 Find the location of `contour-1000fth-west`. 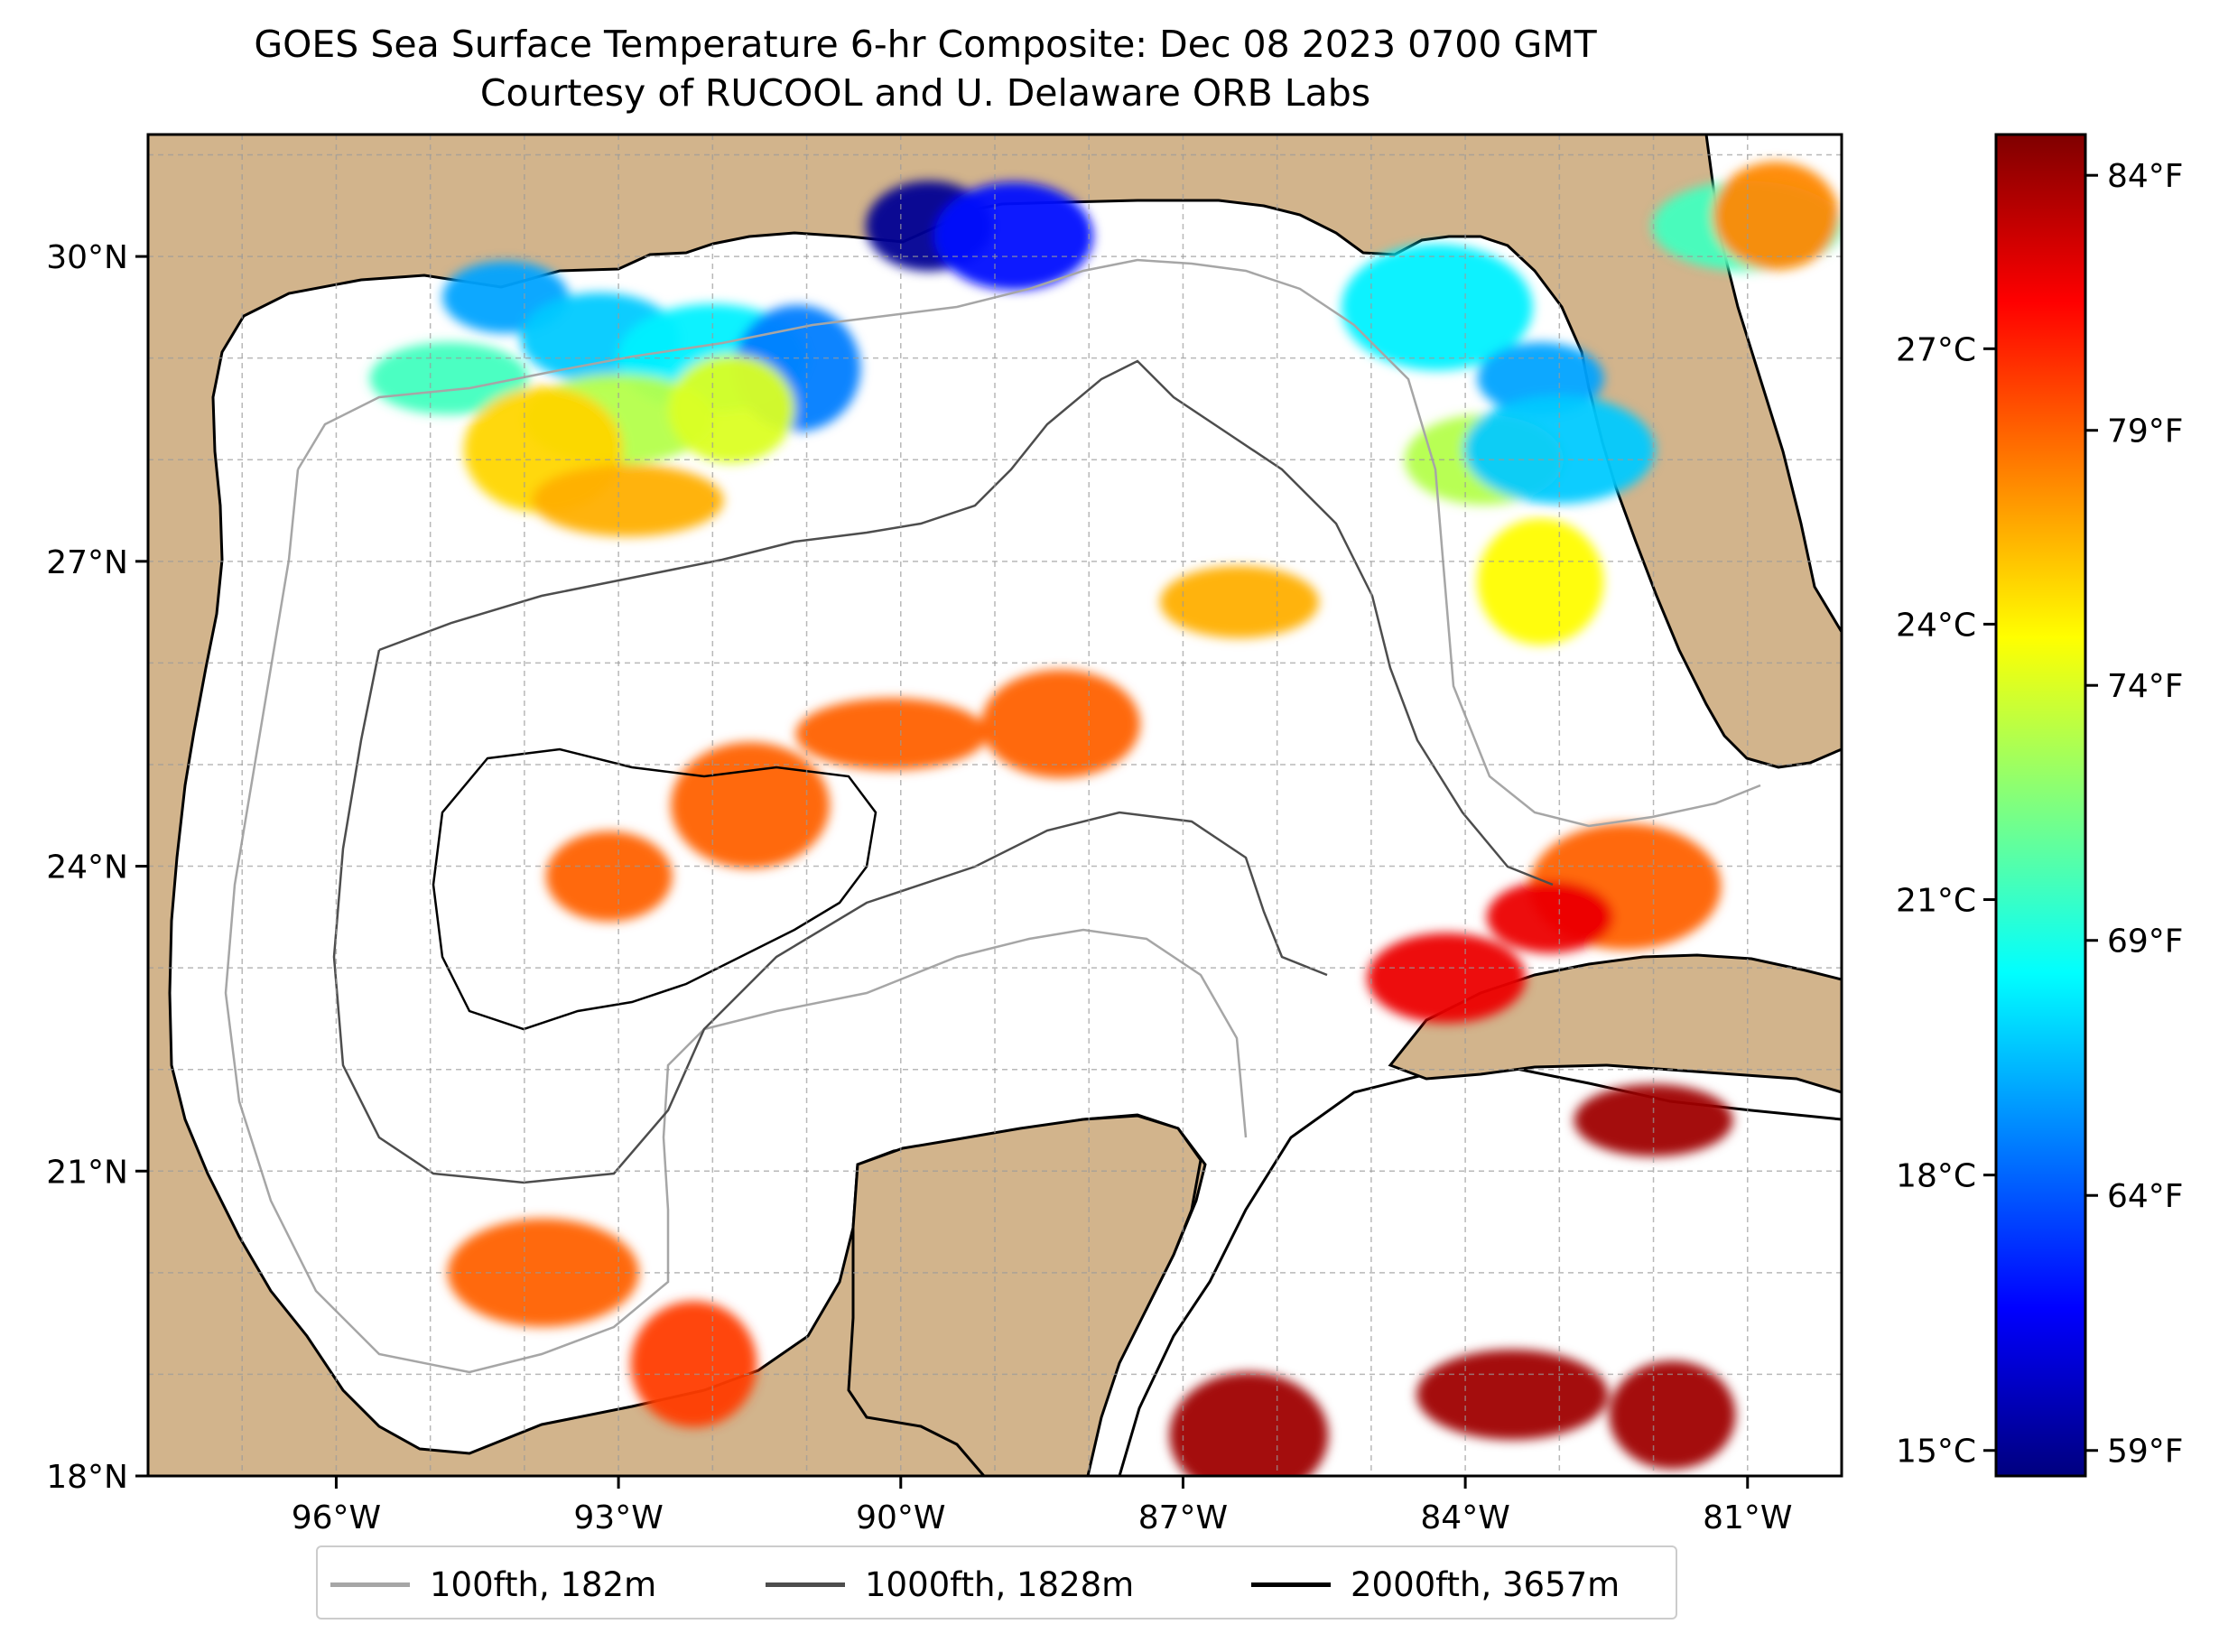

contour-1000fth-west is located at coordinates (830, 916).